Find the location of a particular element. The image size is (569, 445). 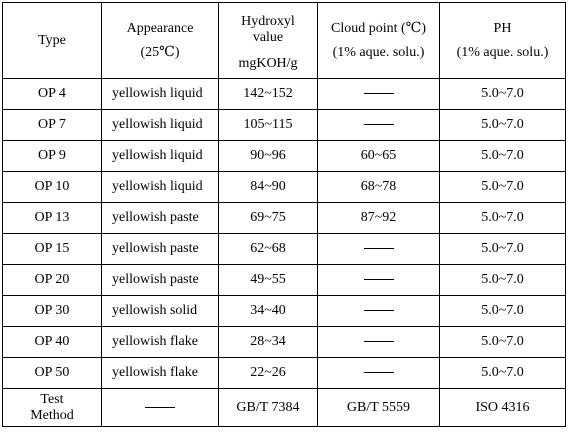

appearance-header: Appearance (25℃) is located at coordinates (160, 40).